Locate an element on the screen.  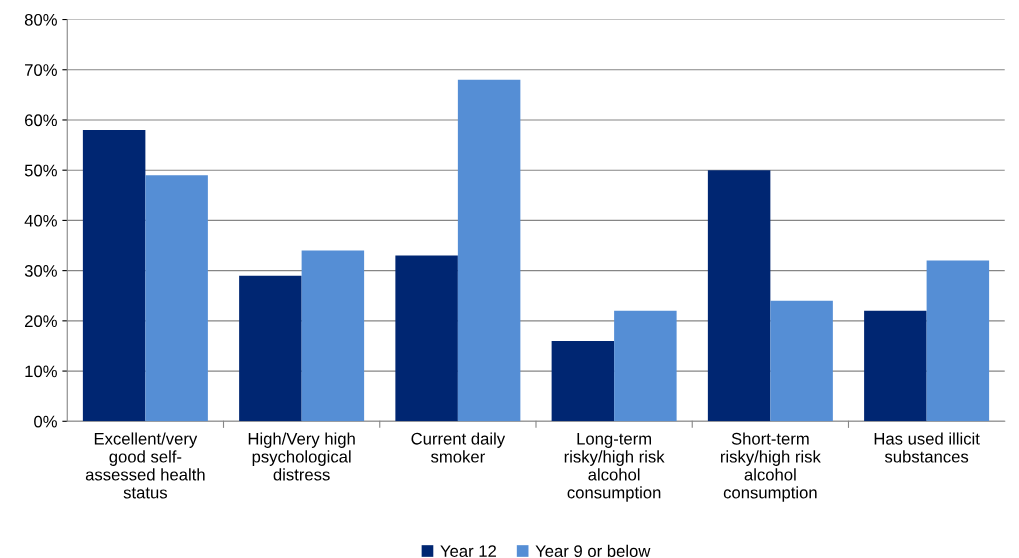
legend-label: Year 9 or below is located at coordinates (593, 551).